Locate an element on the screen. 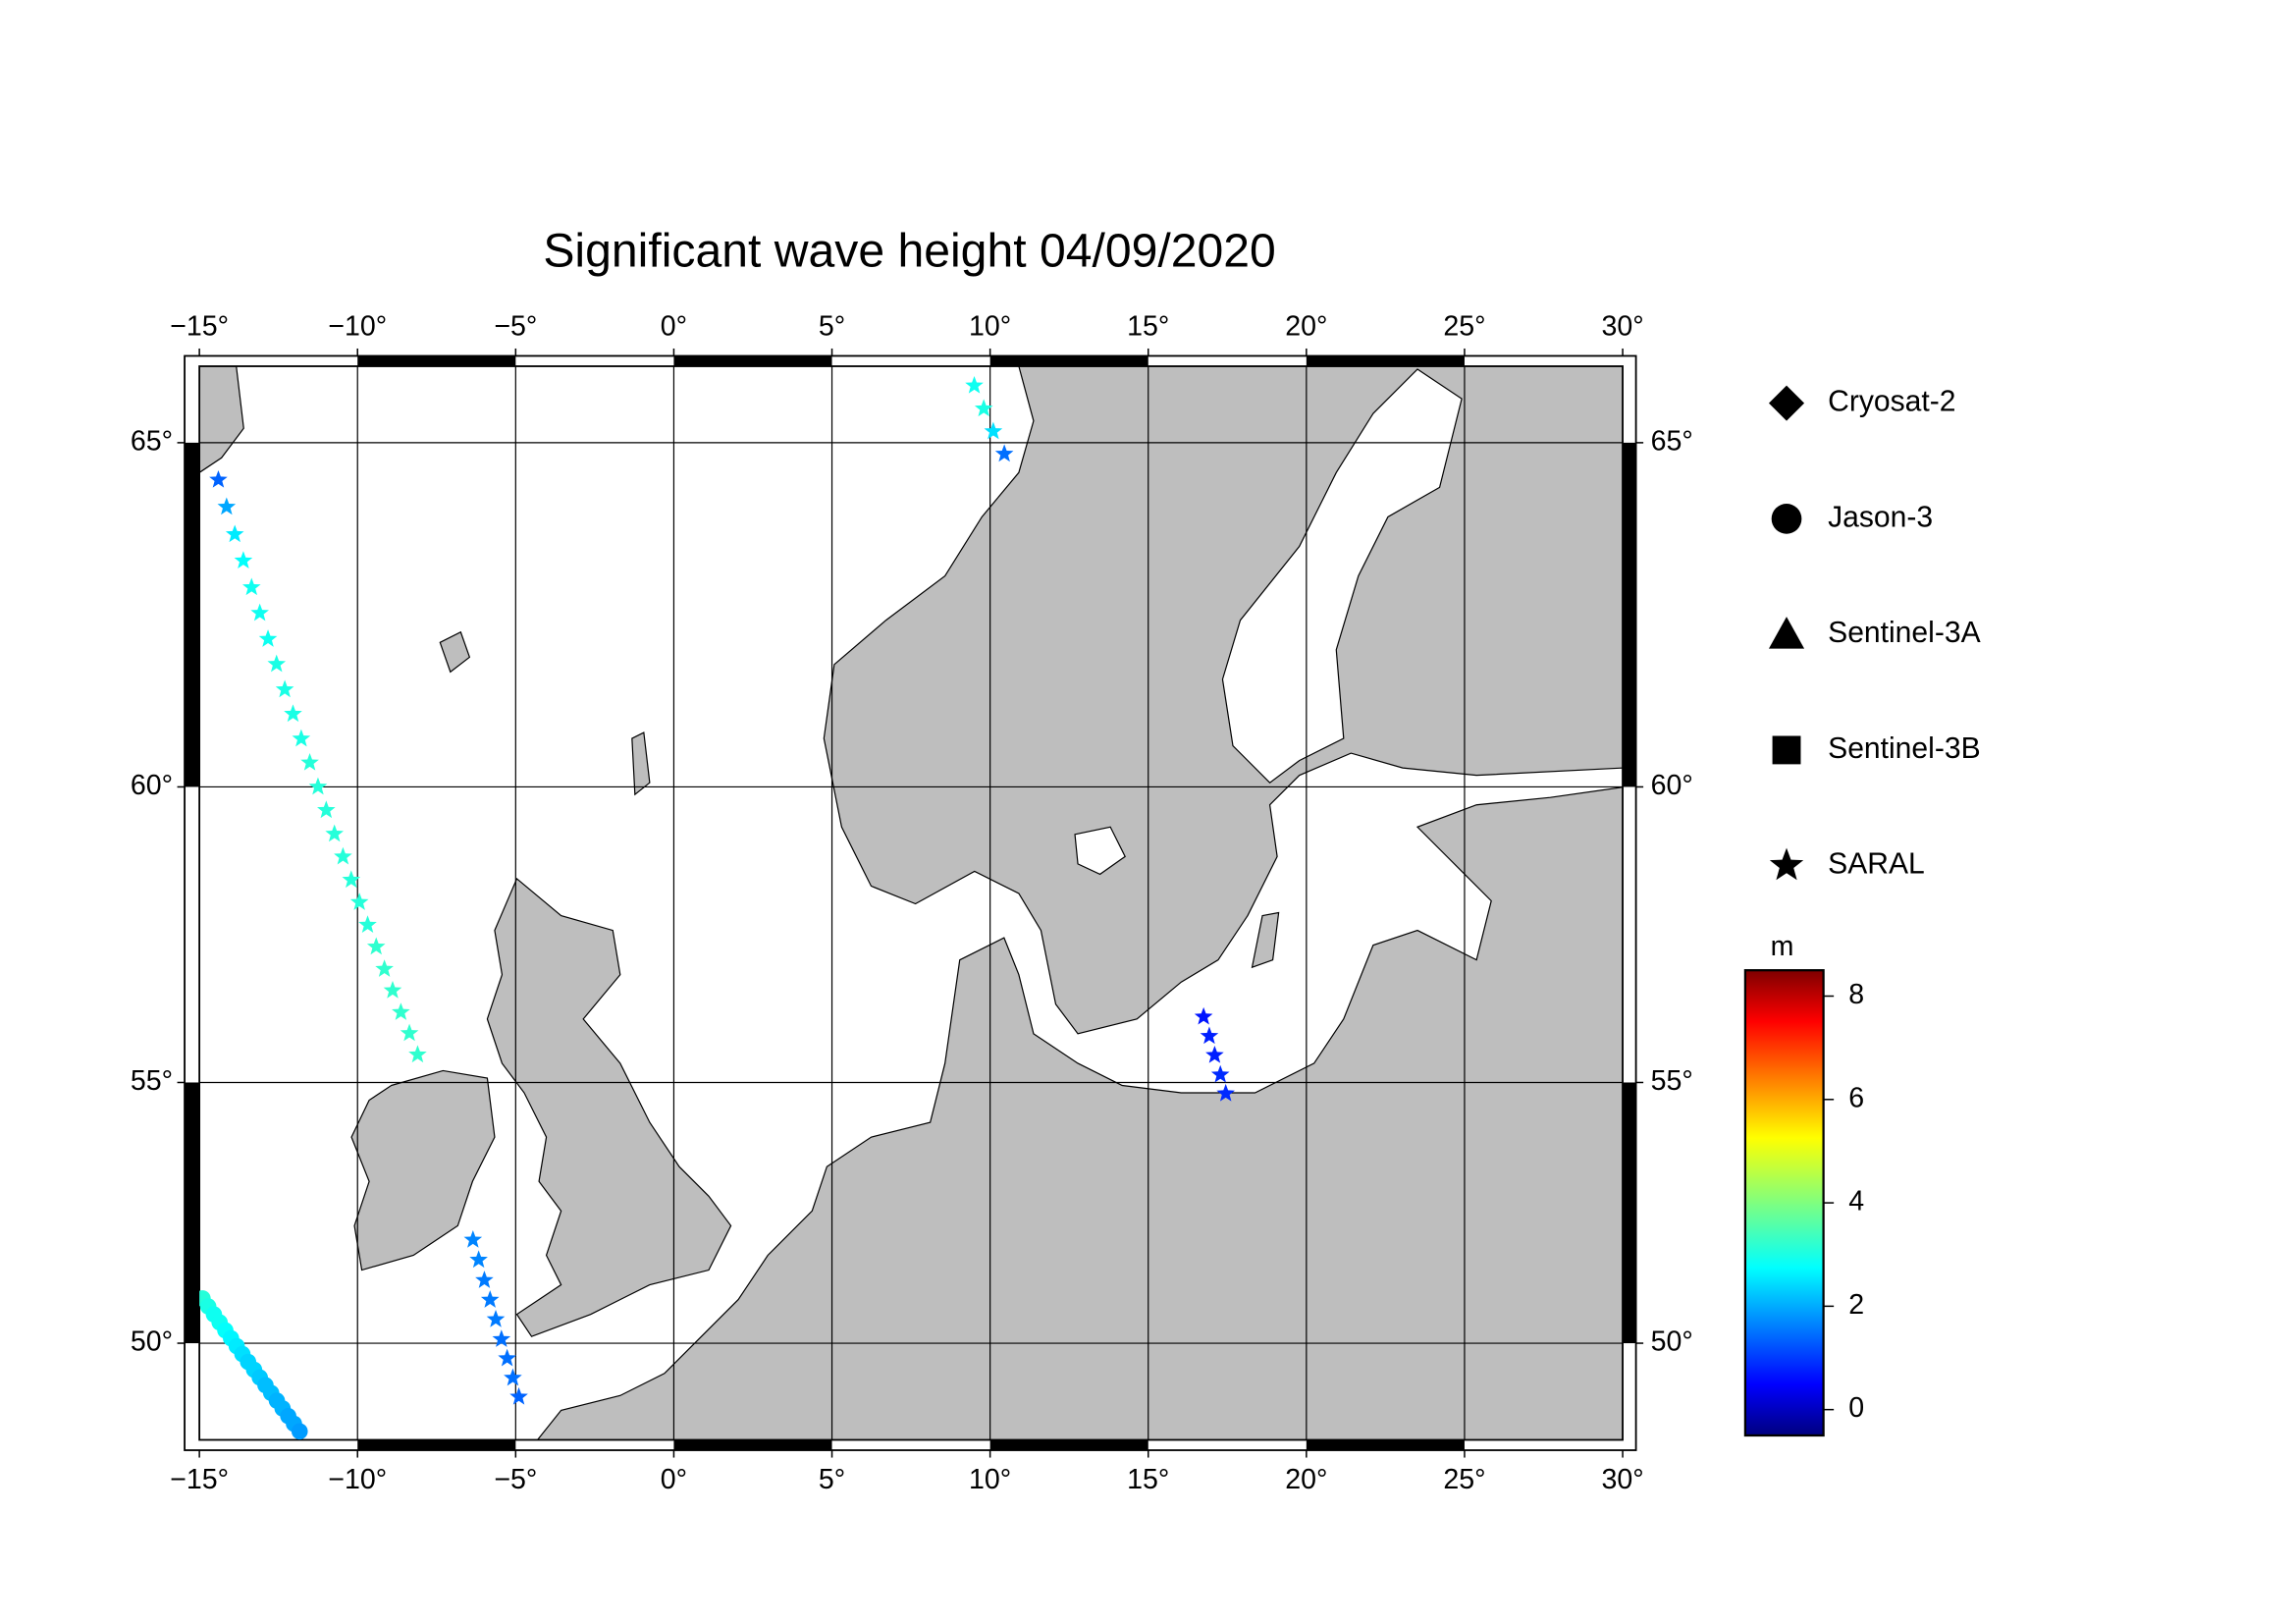 The image size is (2296, 1623). colorbar-tick-label: 8 is located at coordinates (1856, 994).